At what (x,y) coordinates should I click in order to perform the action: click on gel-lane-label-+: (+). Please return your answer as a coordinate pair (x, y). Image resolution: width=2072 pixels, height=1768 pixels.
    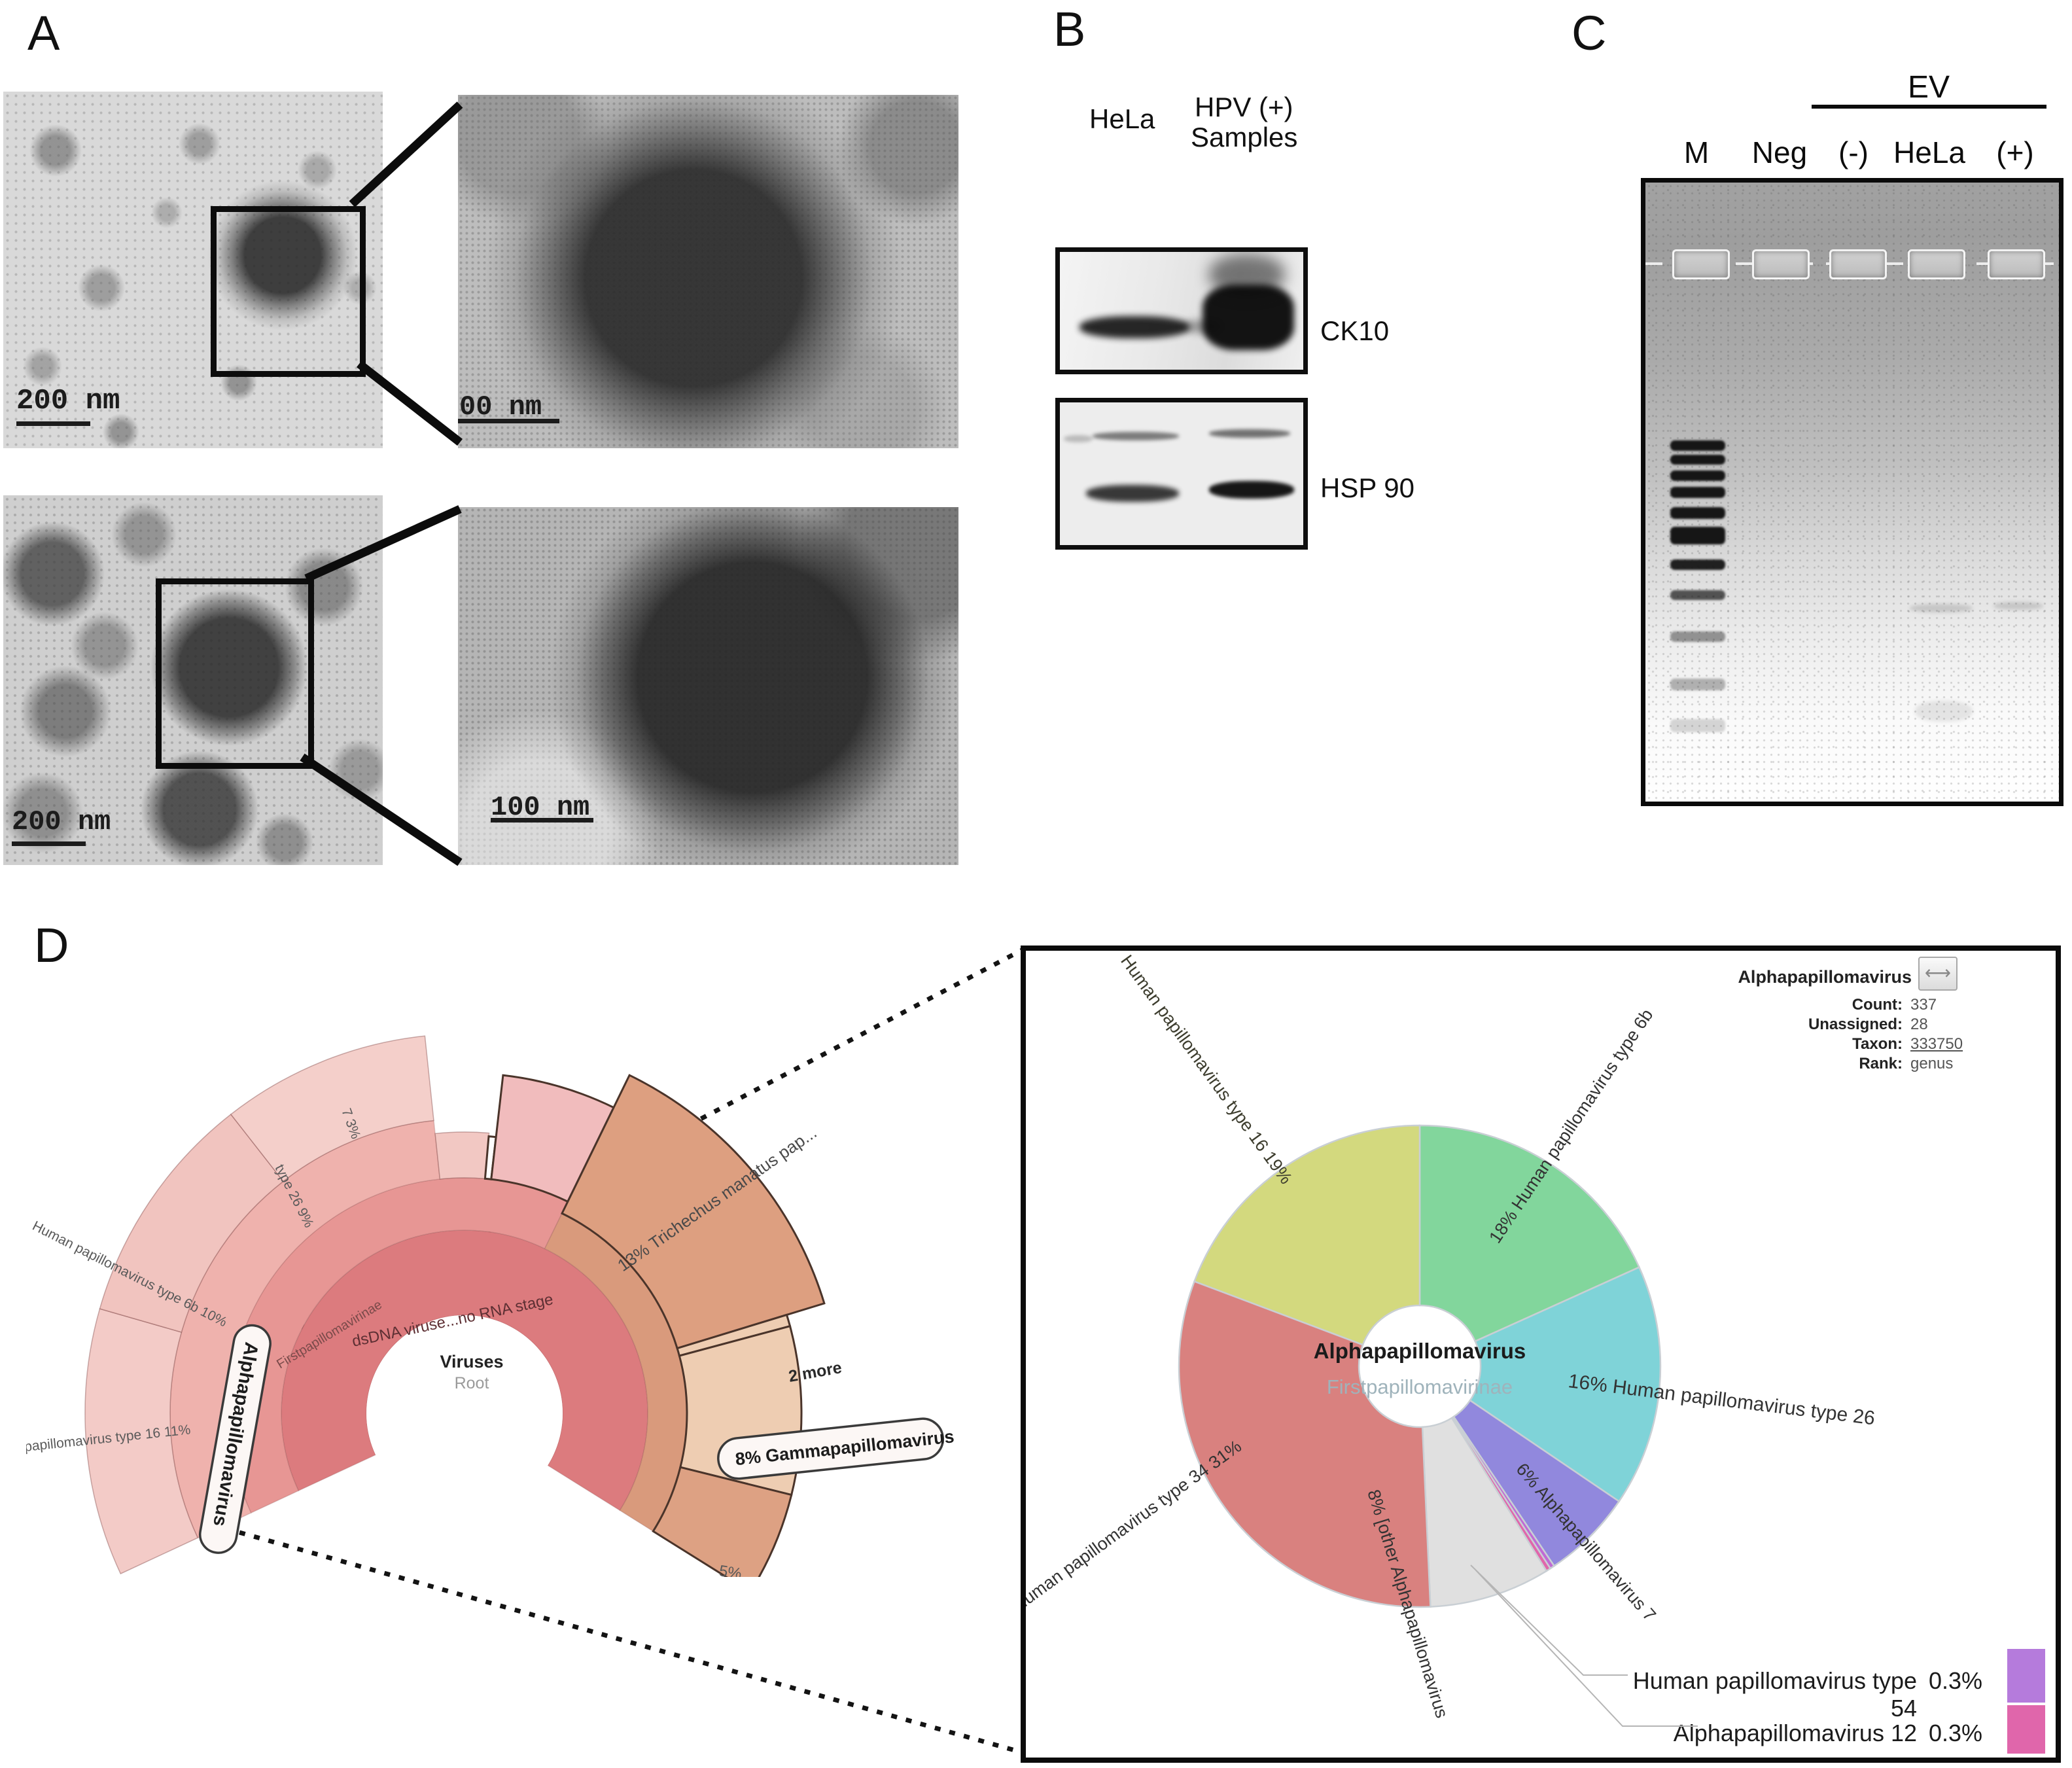
    Looking at the image, I should click on (2015, 152).